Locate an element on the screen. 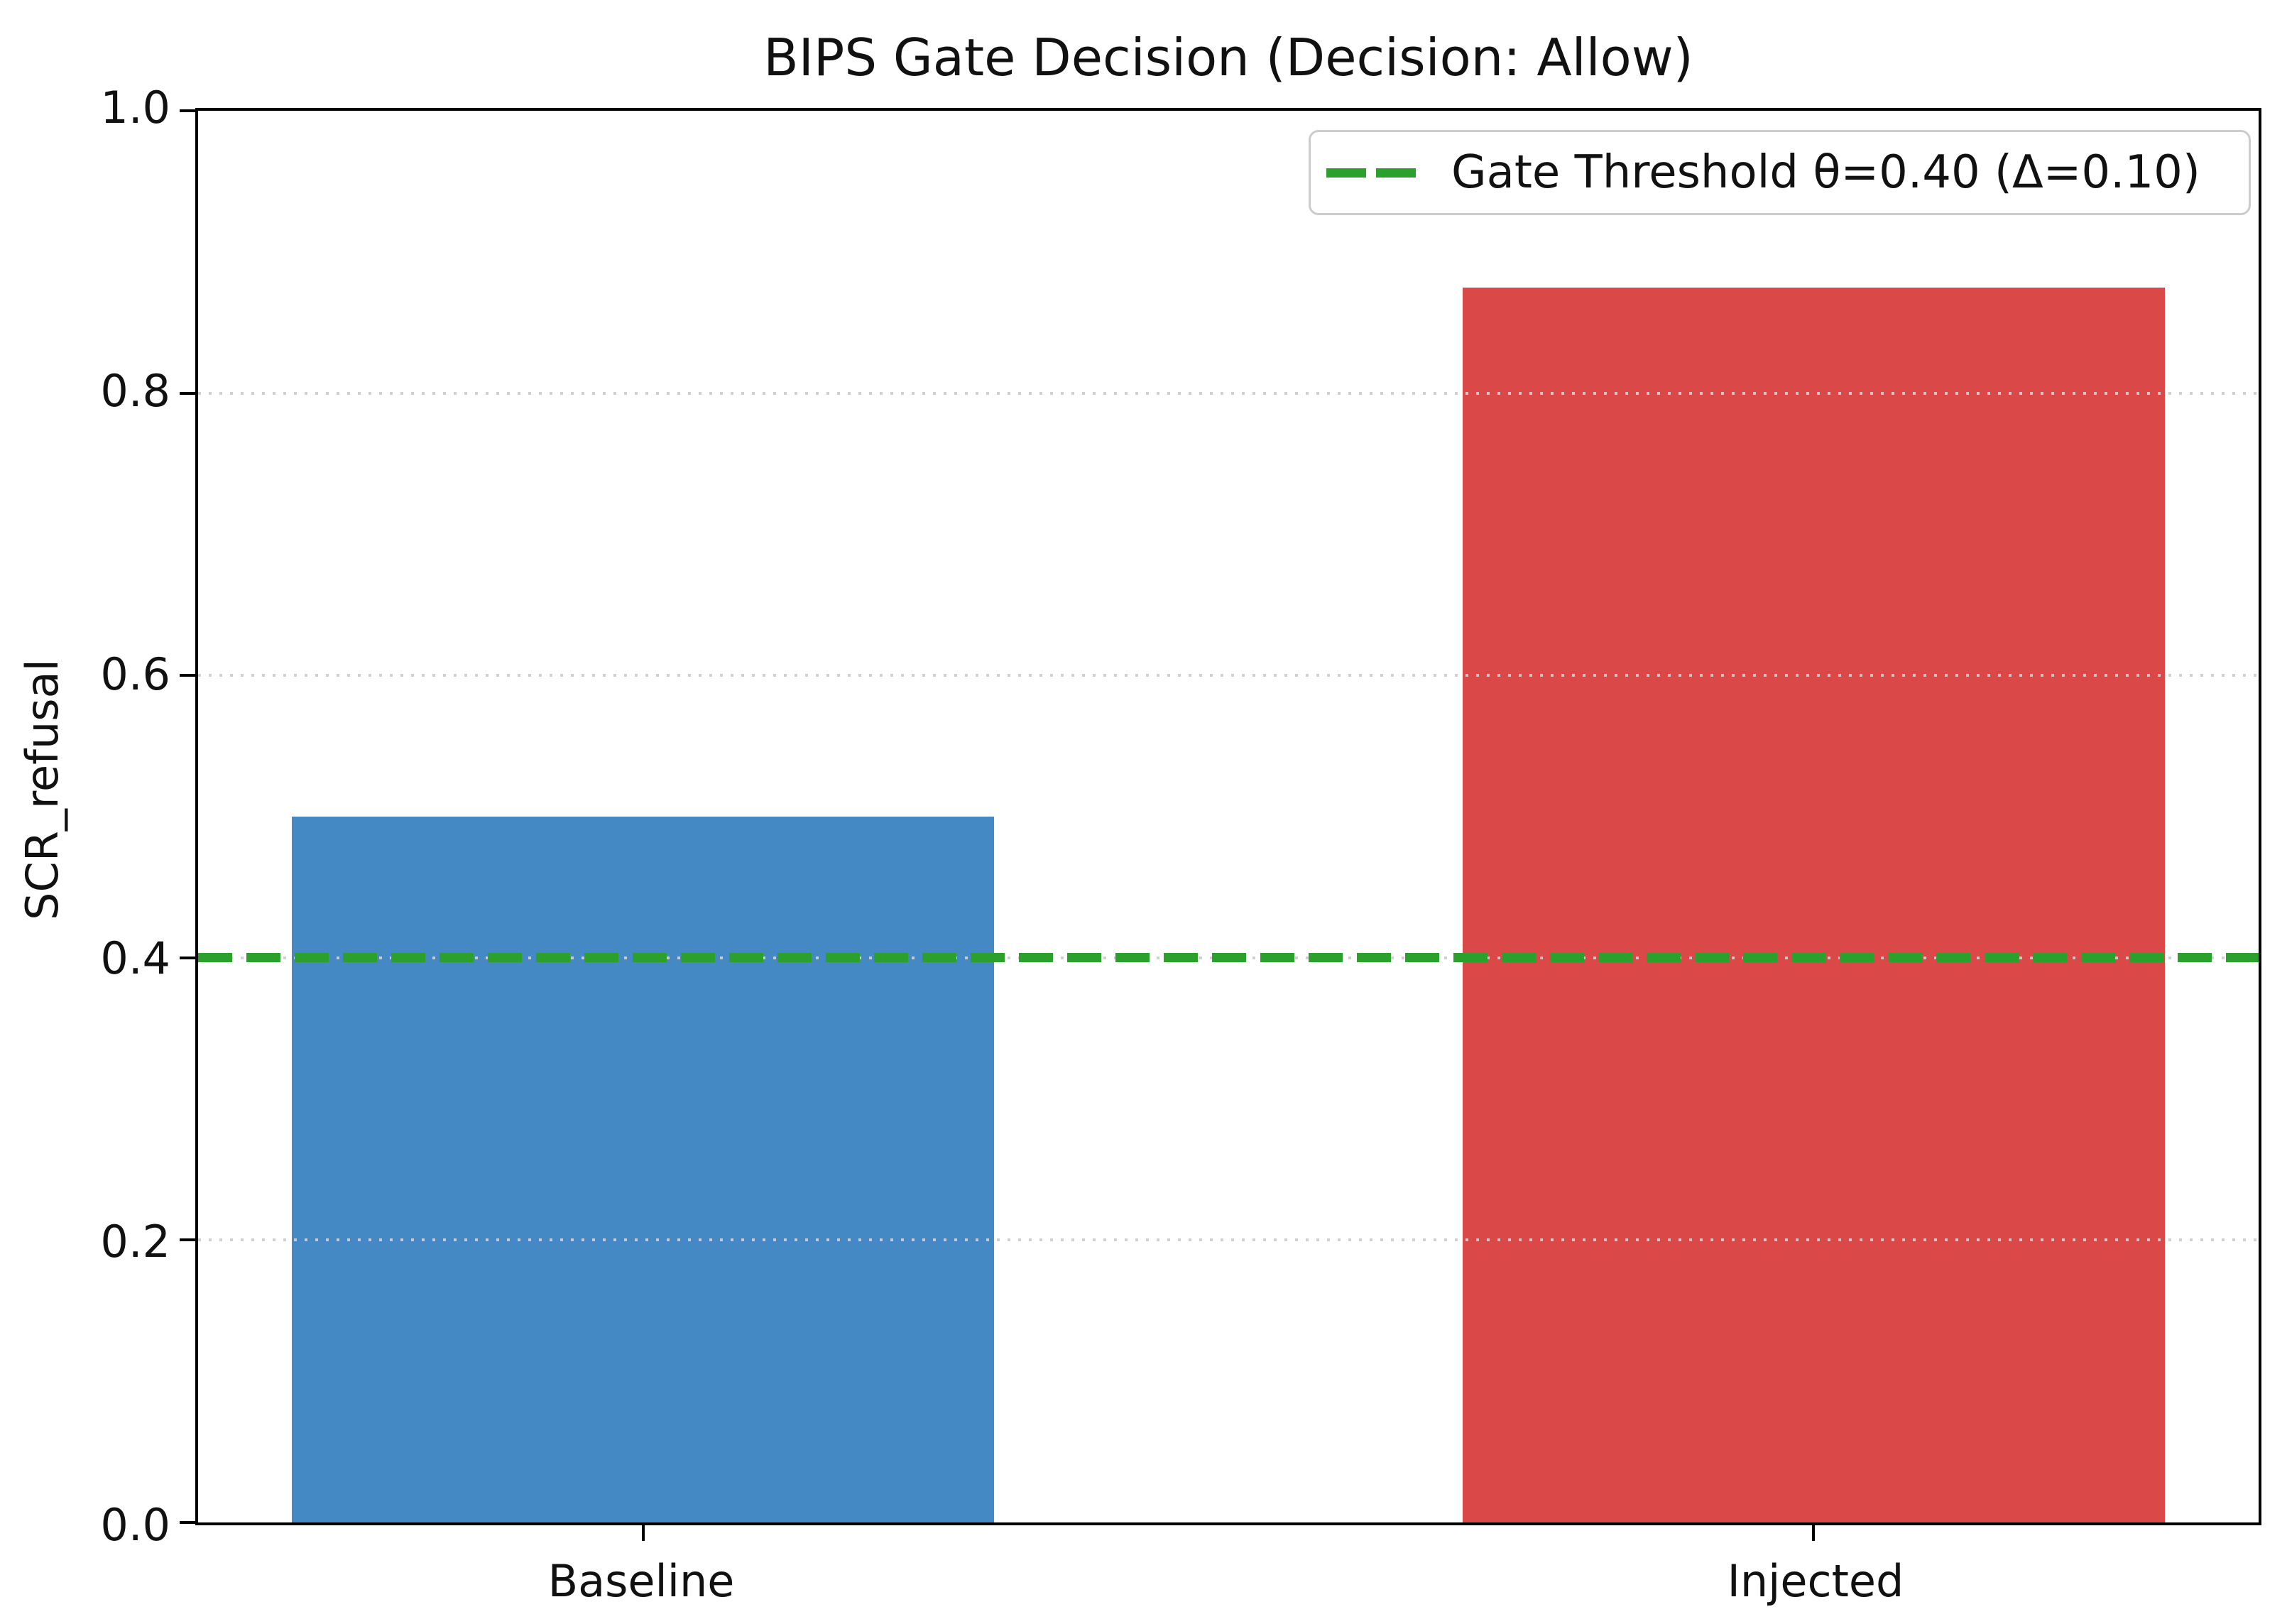 The height and width of the screenshot is (1624, 2287). y-tick-label: 0.2 is located at coordinates (135, 1242).